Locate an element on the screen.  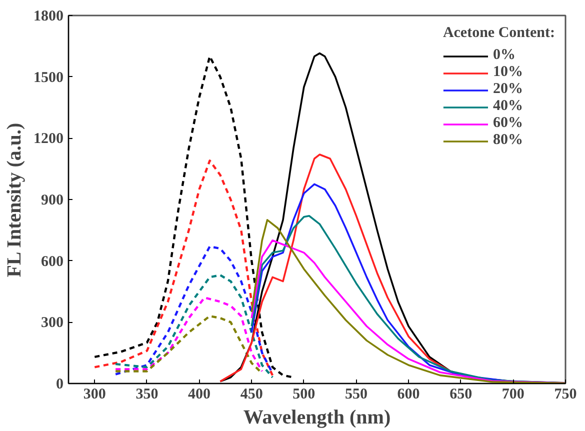
x-tick-label: 750 is located at coordinates (565, 394).